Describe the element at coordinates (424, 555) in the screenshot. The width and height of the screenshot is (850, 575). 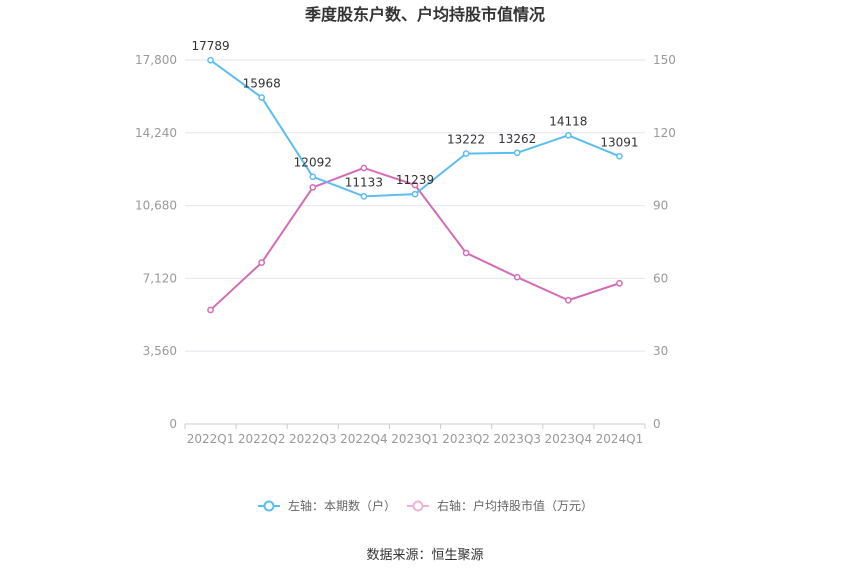
I see `source-note: 数据来源：恒生聚源` at that location.